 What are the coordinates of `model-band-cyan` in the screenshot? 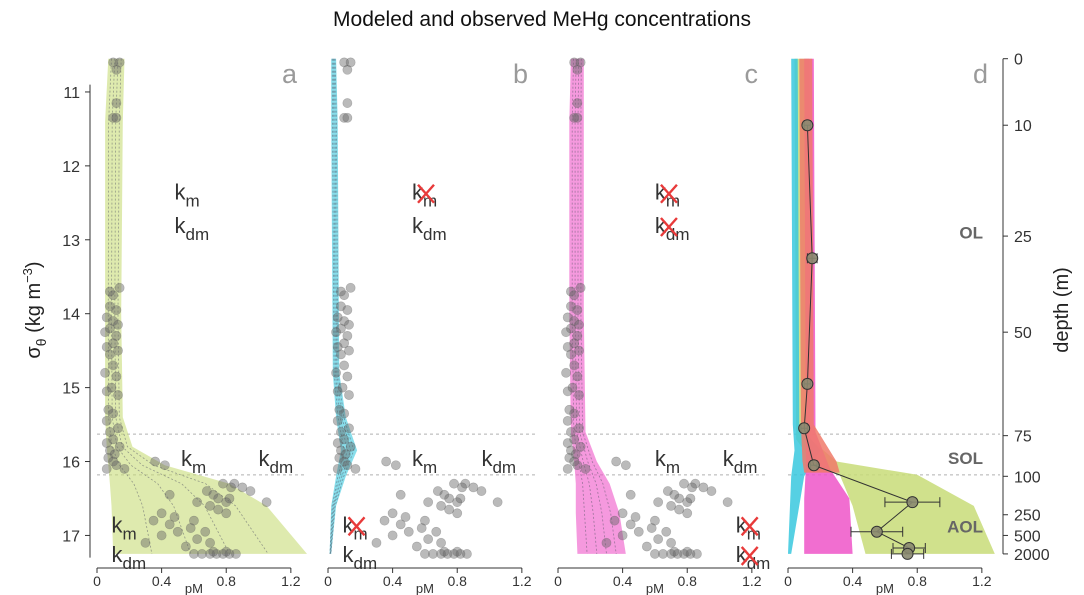 It's located at (804, 306).